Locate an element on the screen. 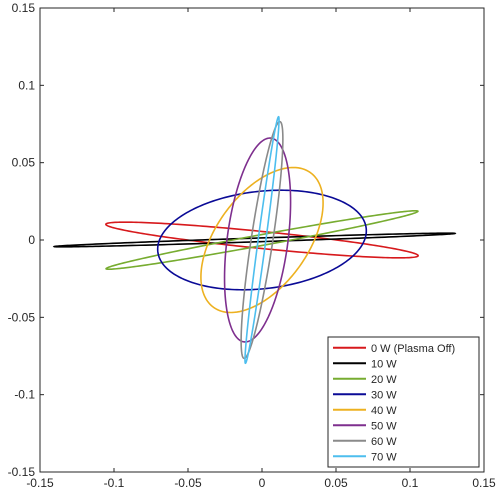  legend-label: 60 W is located at coordinates (384, 442).